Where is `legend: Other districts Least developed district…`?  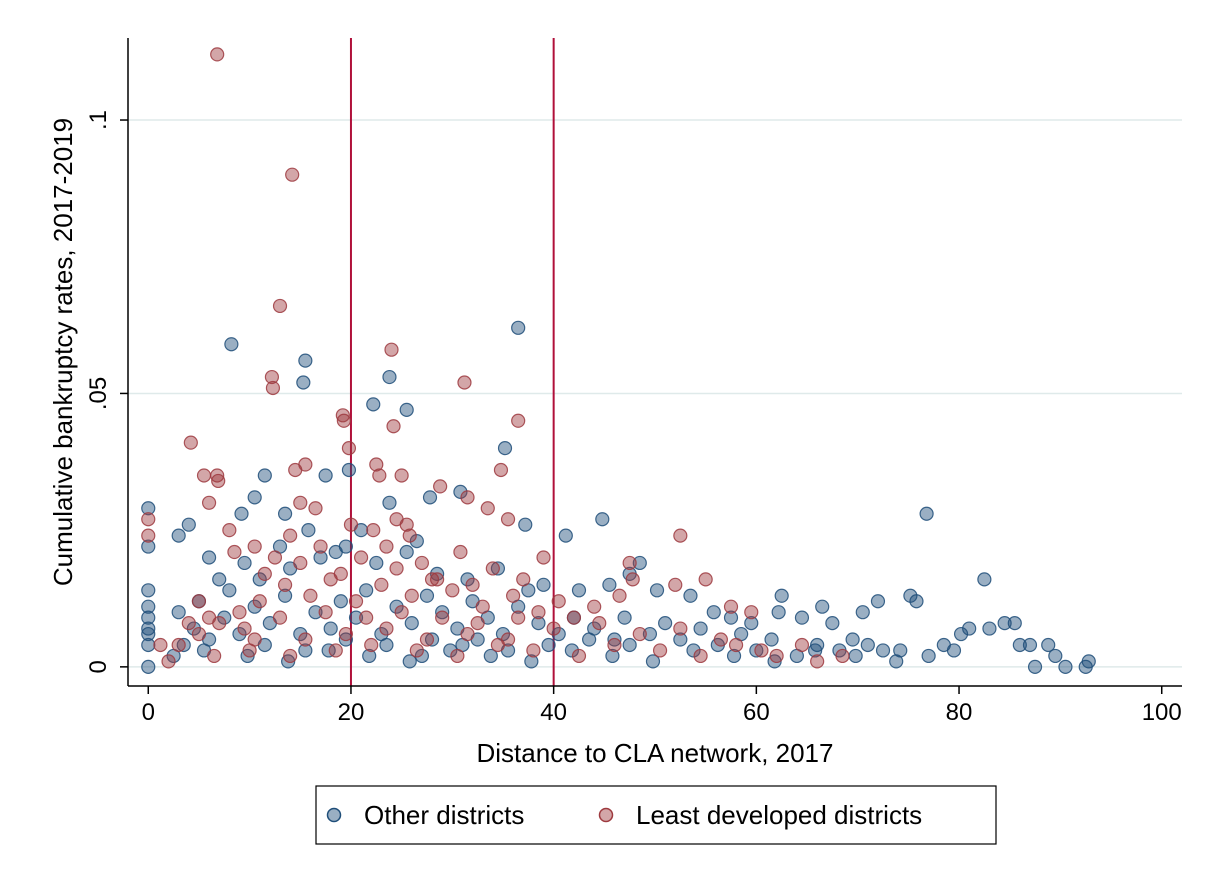 legend: Other districts Least developed district… is located at coordinates (656, 815).